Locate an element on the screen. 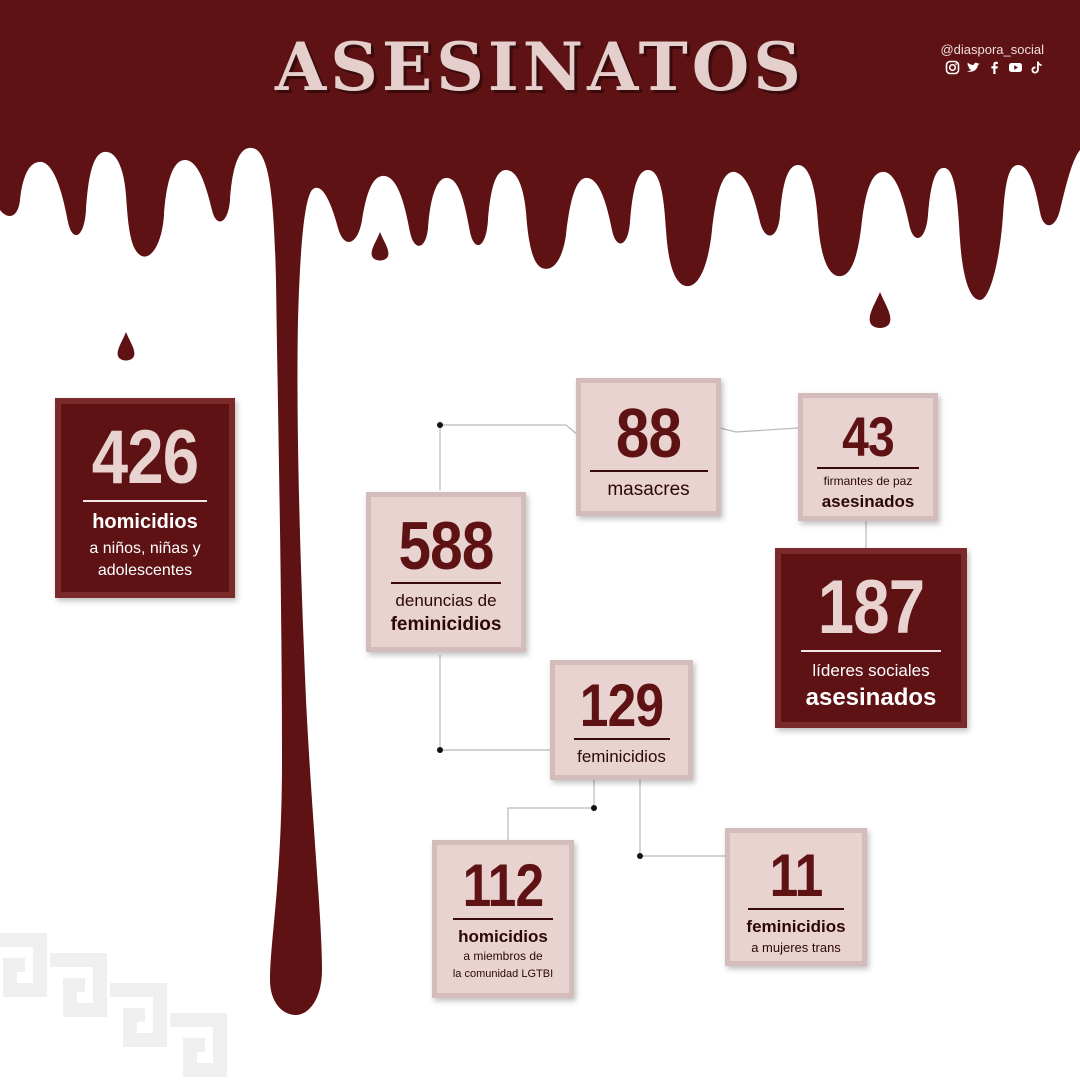 This screenshot has height=1080, width=1080. twitter-icon is located at coordinates (973, 67).